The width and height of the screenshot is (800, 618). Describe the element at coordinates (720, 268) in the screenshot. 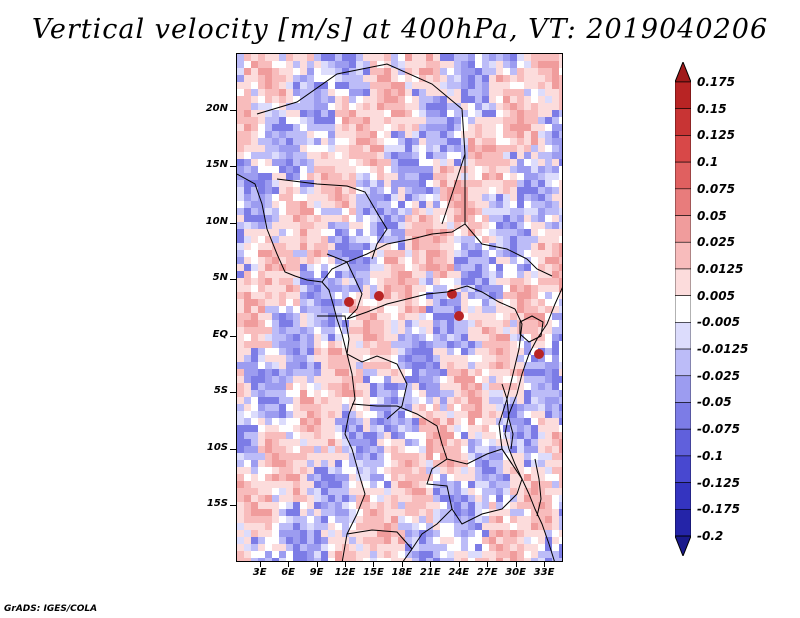

I see `colorbar-label: 0.0125` at that location.